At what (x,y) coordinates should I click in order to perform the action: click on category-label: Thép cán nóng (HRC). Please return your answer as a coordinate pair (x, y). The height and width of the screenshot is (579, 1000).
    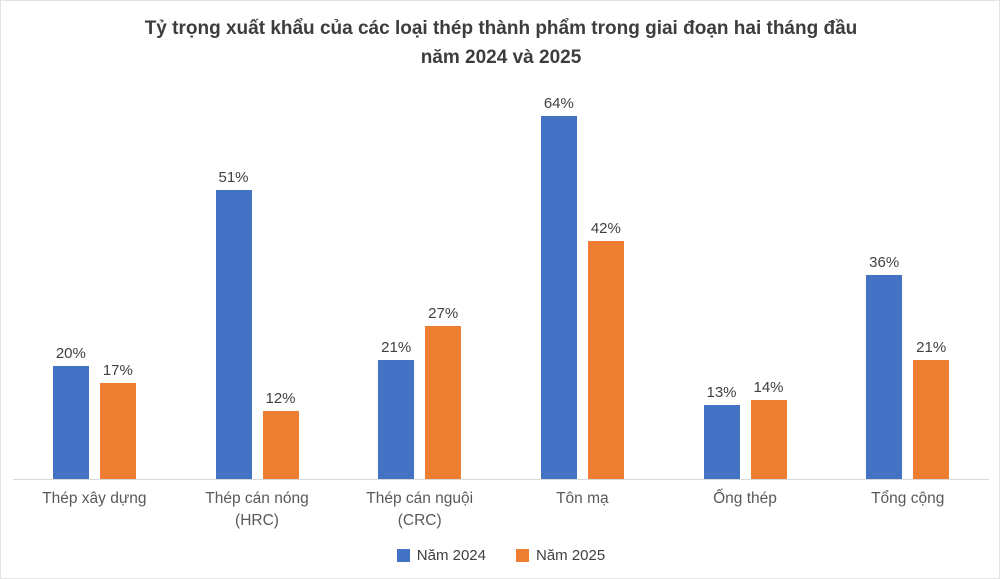
    Looking at the image, I should click on (257, 509).